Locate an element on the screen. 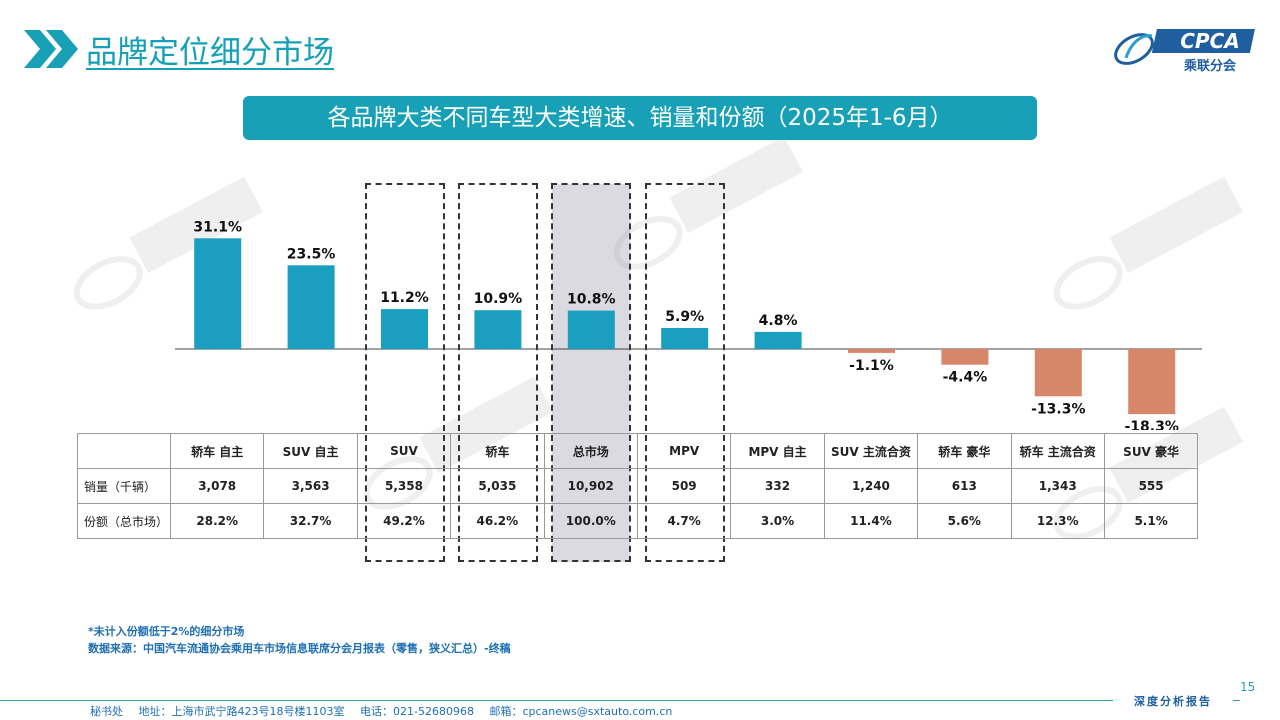  data-label: 4.8% is located at coordinates (778, 321).